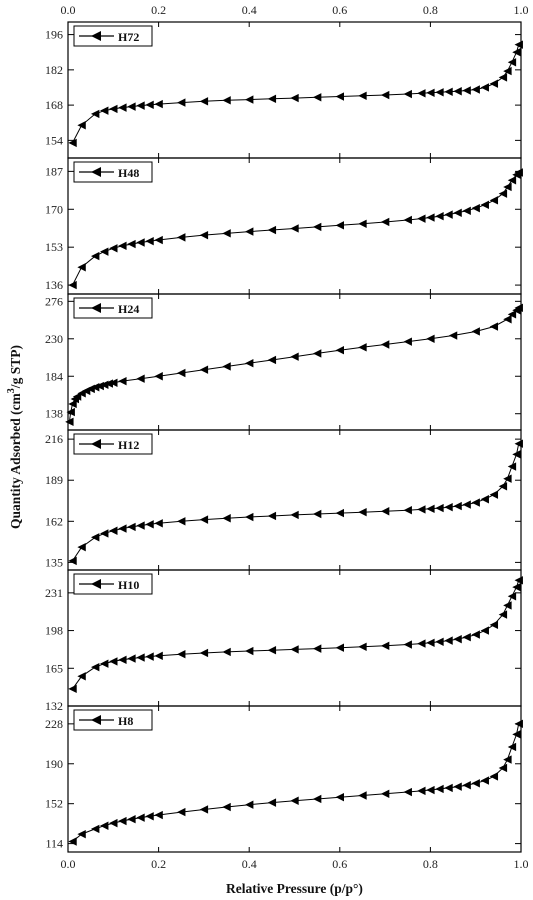 Image resolution: width=533 pixels, height=900 pixels. I want to click on legend-label-h24: H24, so click(128, 309).